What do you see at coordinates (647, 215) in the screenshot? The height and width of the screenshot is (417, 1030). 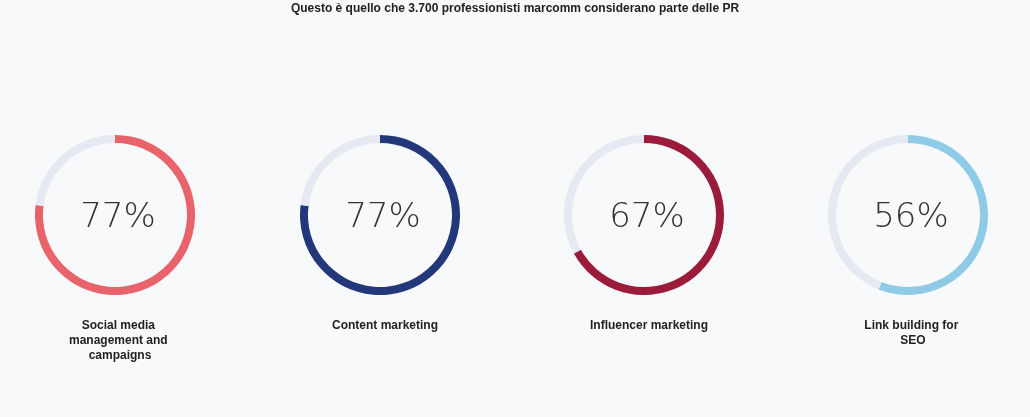 I see `data-label: 67%` at bounding box center [647, 215].